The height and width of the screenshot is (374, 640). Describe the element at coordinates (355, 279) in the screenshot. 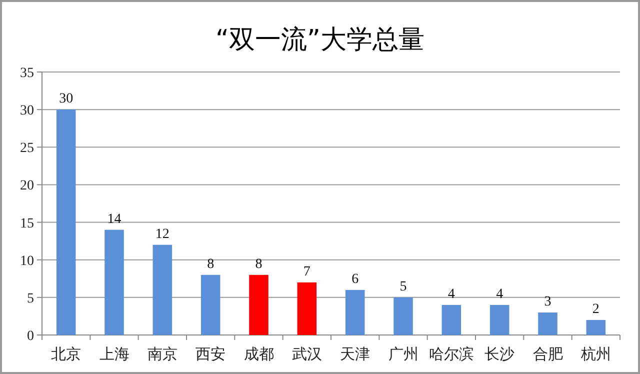

I see `data-label: 6` at that location.